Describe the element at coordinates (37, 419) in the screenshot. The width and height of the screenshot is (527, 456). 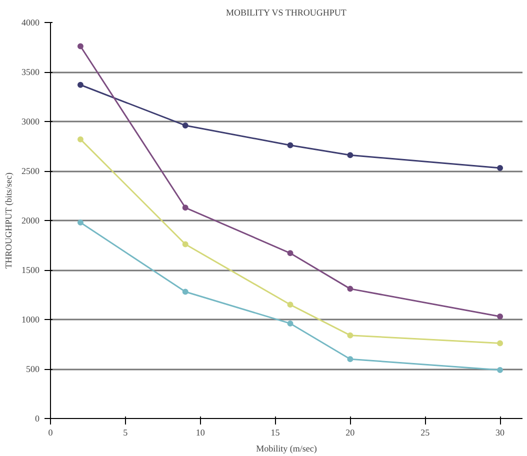
I see `y-tick-label: 0` at that location.